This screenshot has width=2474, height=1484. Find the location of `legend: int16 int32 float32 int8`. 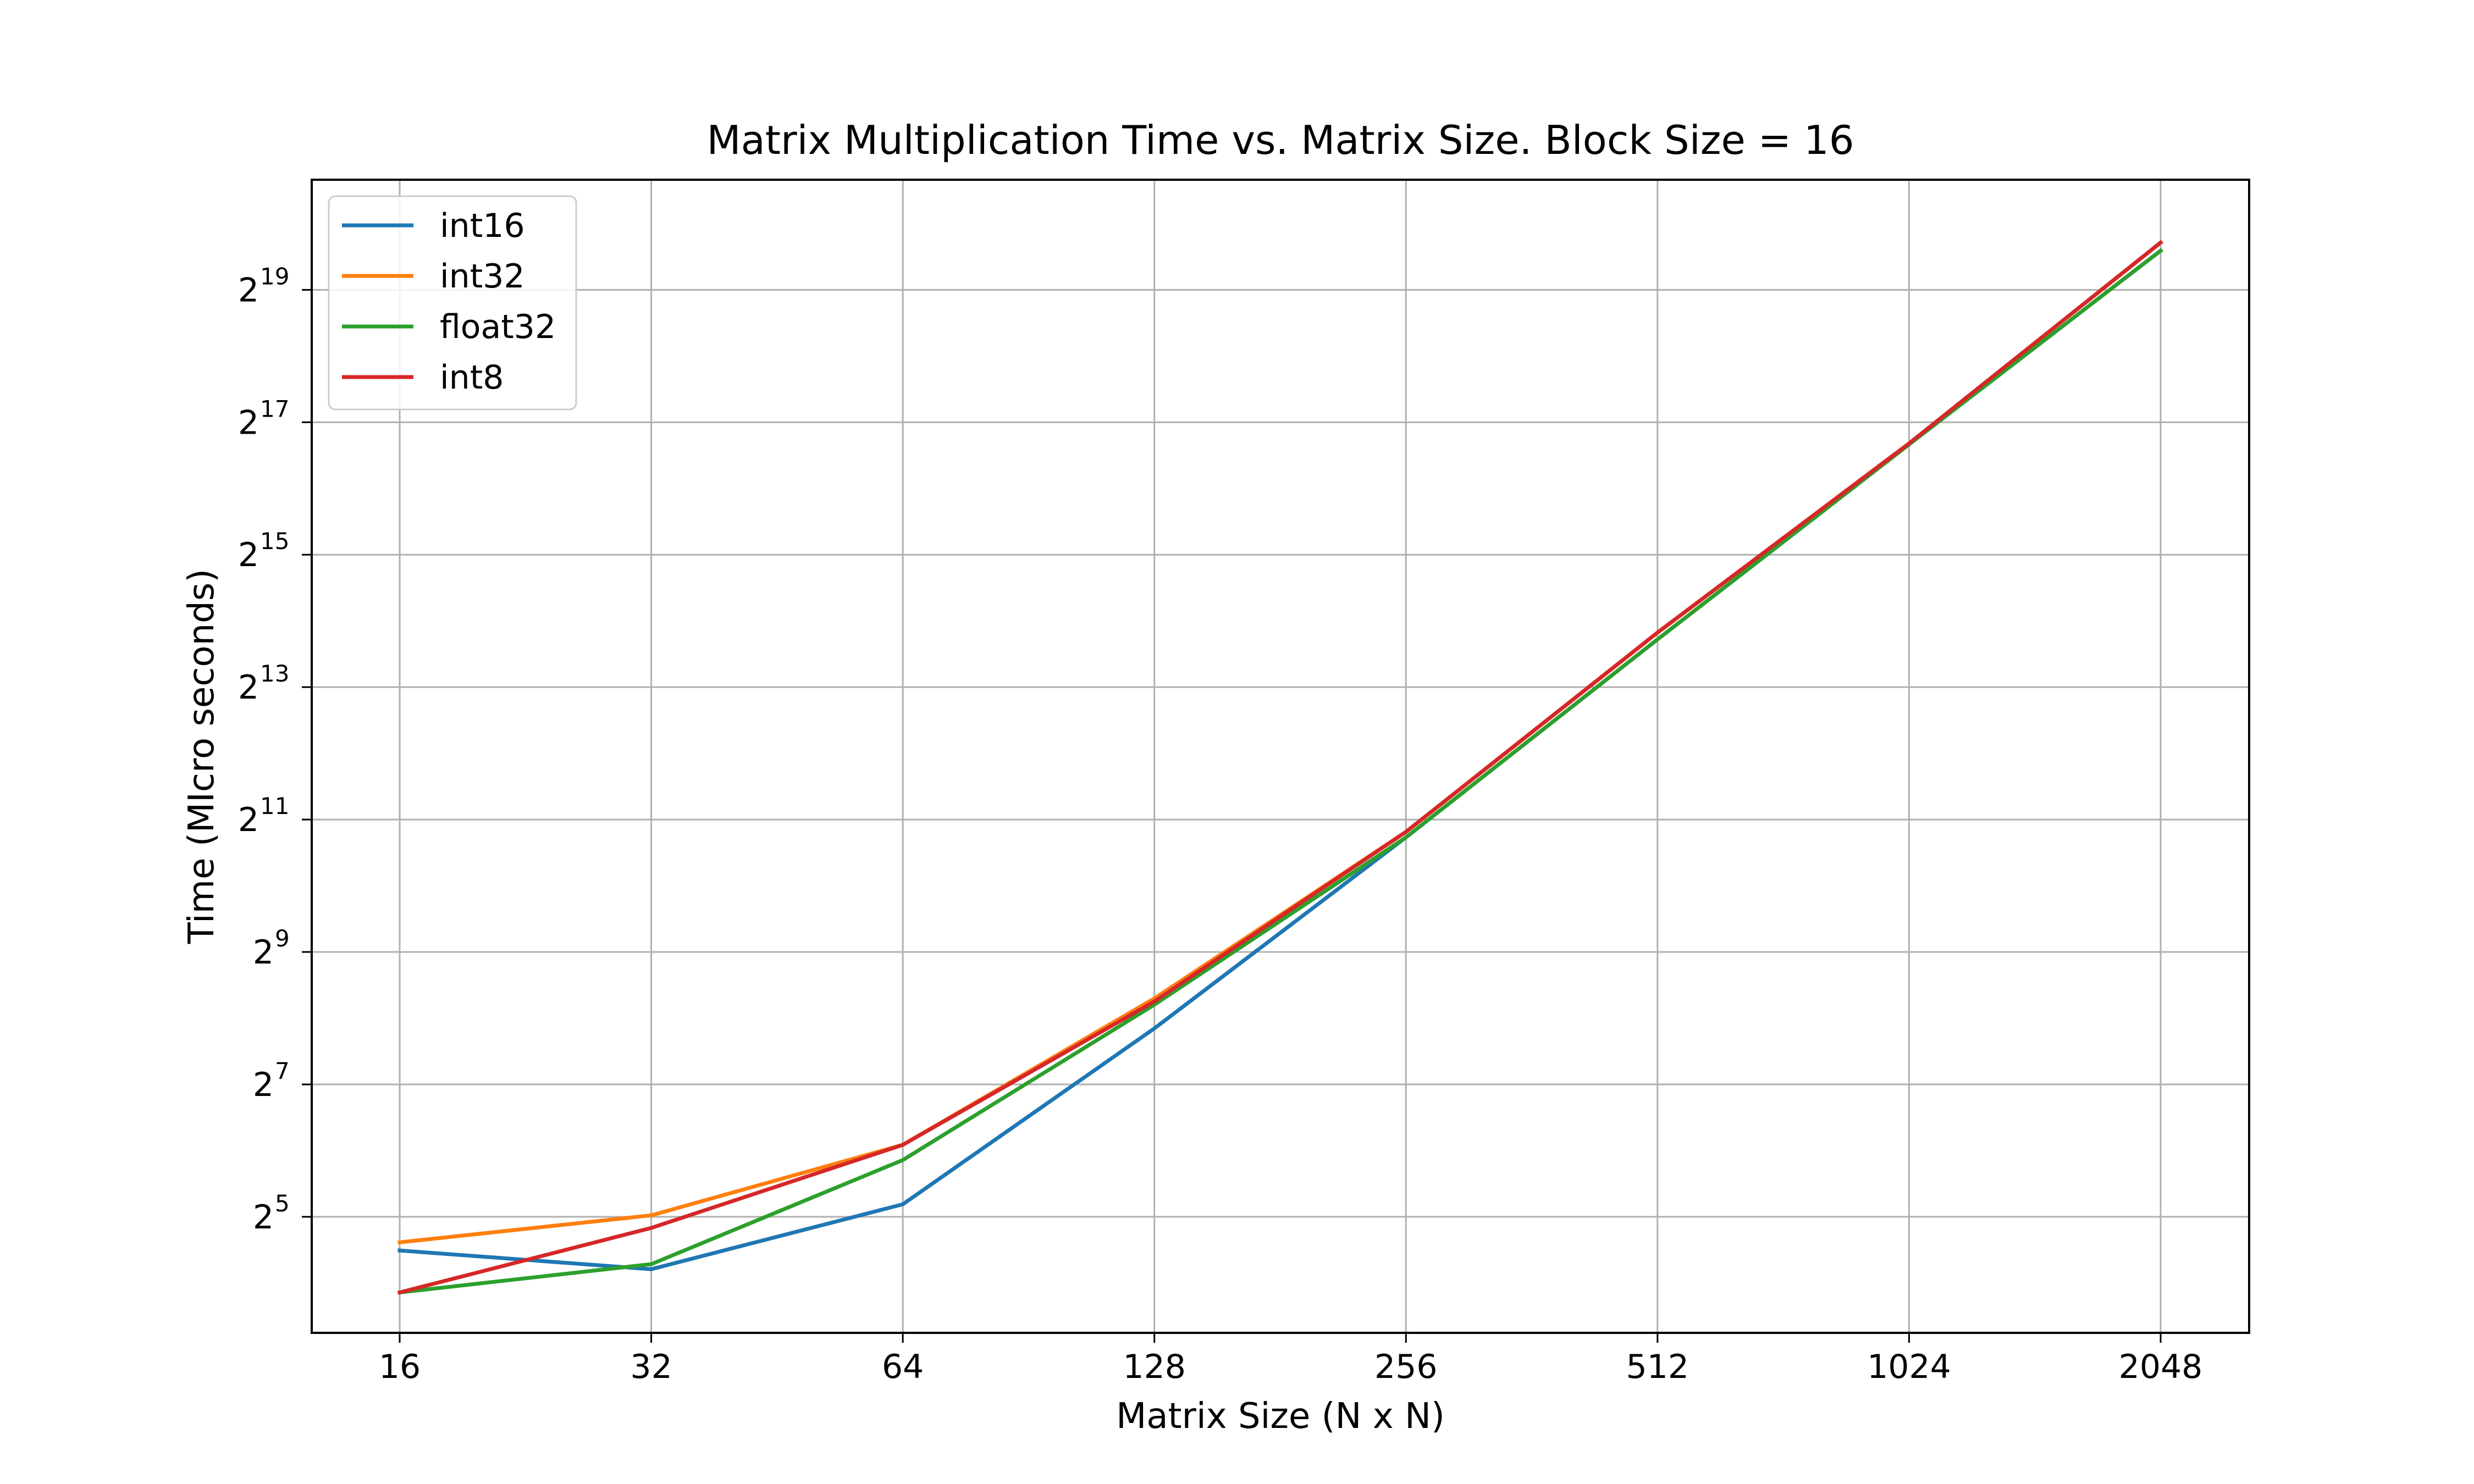

legend: int16 int32 float32 int8 is located at coordinates (453, 303).